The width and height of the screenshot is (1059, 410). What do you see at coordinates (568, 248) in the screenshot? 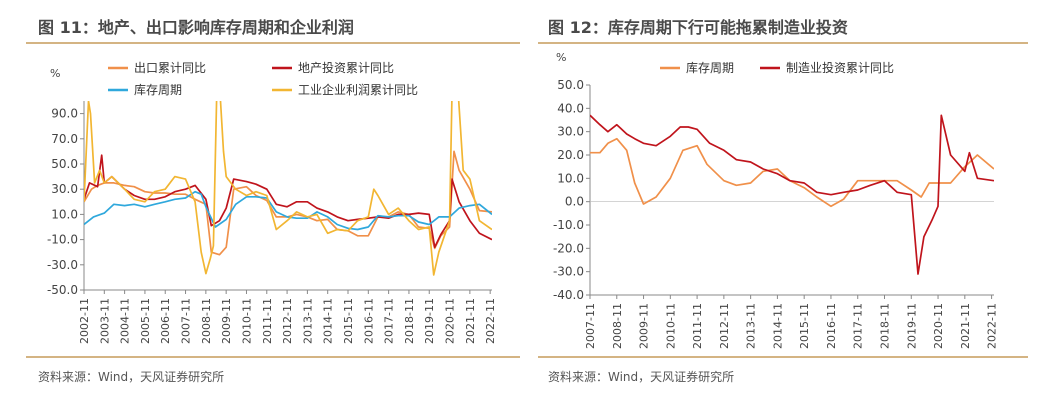
I see `y-tick-label: -20.0` at bounding box center [568, 248].